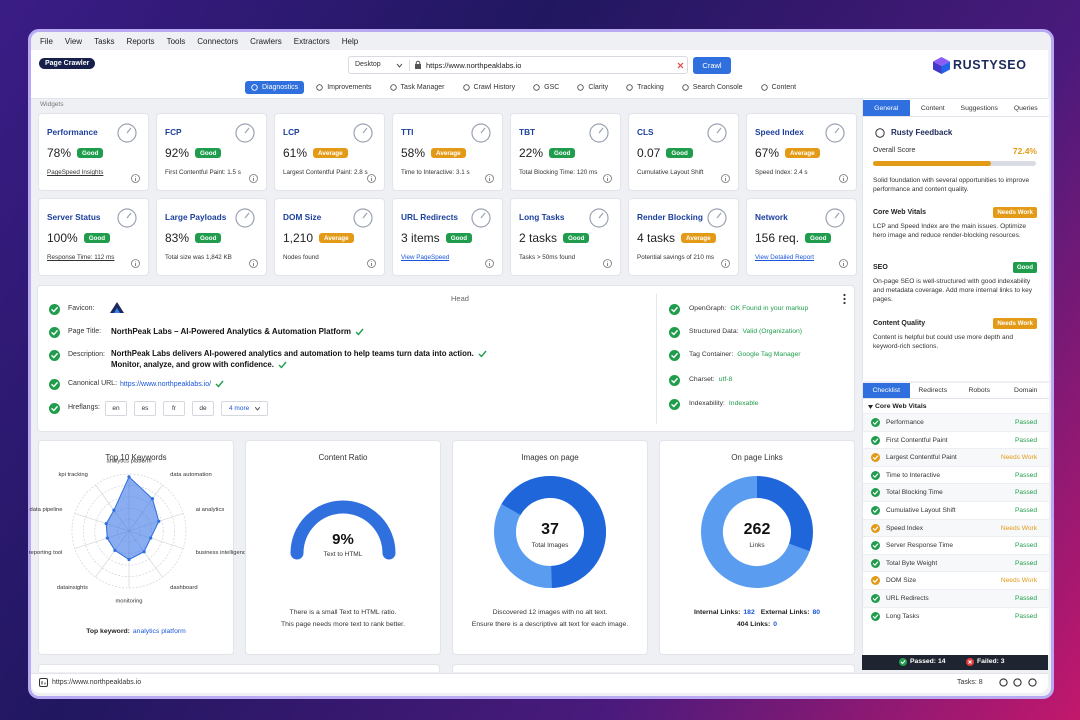  Describe the element at coordinates (886, 108) in the screenshot. I see `panel-tab: General` at that location.